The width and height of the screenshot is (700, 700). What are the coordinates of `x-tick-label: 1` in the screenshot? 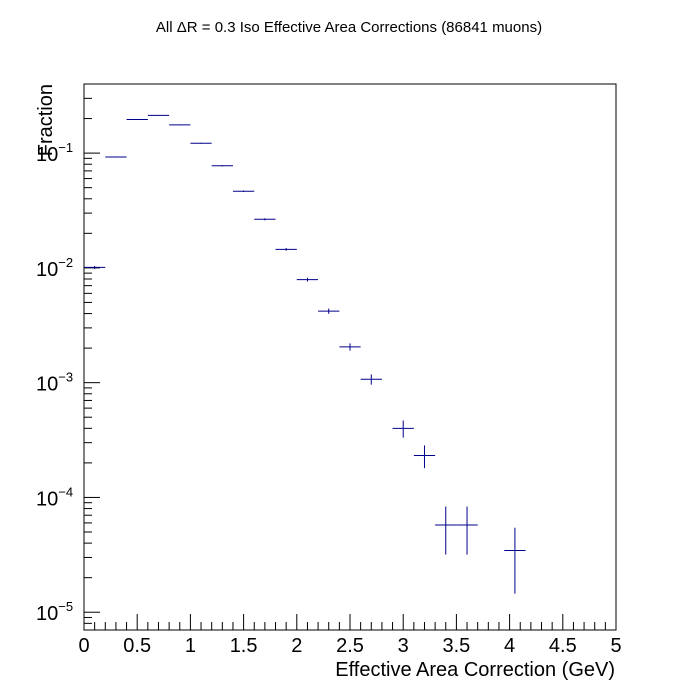 It's located at (190, 646).